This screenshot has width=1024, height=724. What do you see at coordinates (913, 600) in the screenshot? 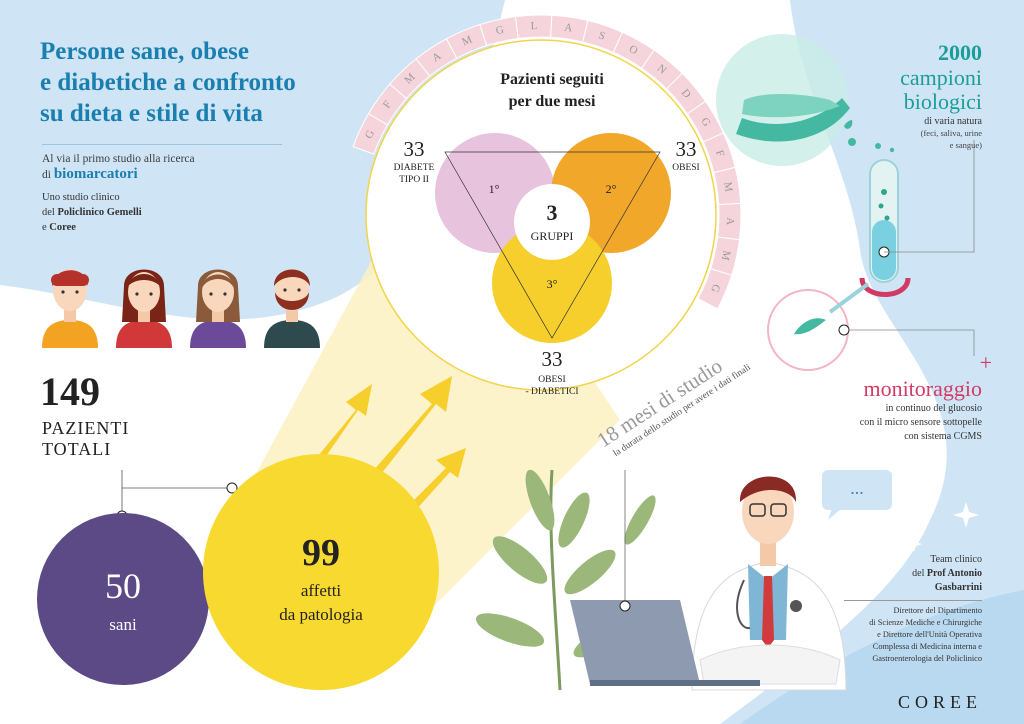
I see `team-divider` at bounding box center [913, 600].